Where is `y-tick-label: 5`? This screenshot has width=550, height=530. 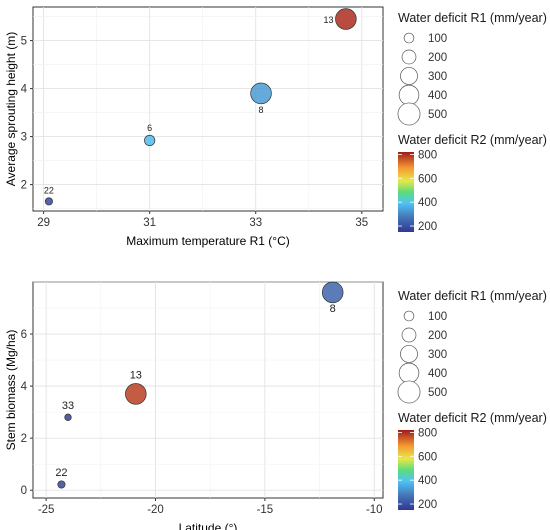 y-tick-label: 5 is located at coordinates (24, 42).